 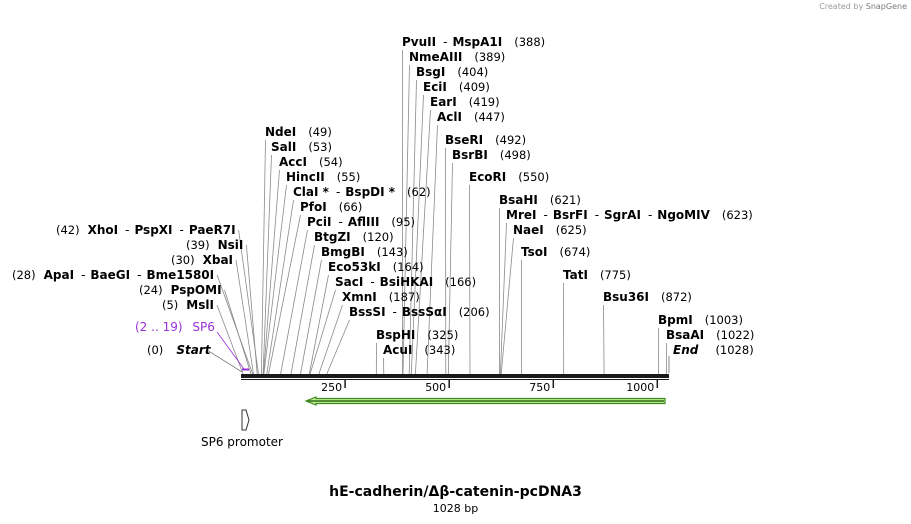 I want to click on site-label-24: (24) PspOMI, so click(x=180, y=290).